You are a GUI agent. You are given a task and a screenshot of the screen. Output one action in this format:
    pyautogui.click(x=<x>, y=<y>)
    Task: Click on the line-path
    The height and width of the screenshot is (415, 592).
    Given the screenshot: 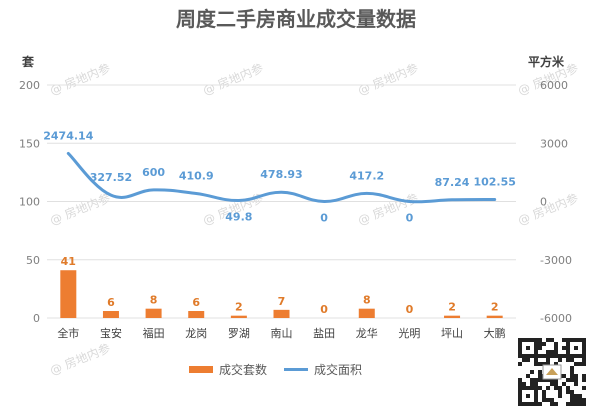 What is the action you would take?
    pyautogui.click(x=281, y=177)
    